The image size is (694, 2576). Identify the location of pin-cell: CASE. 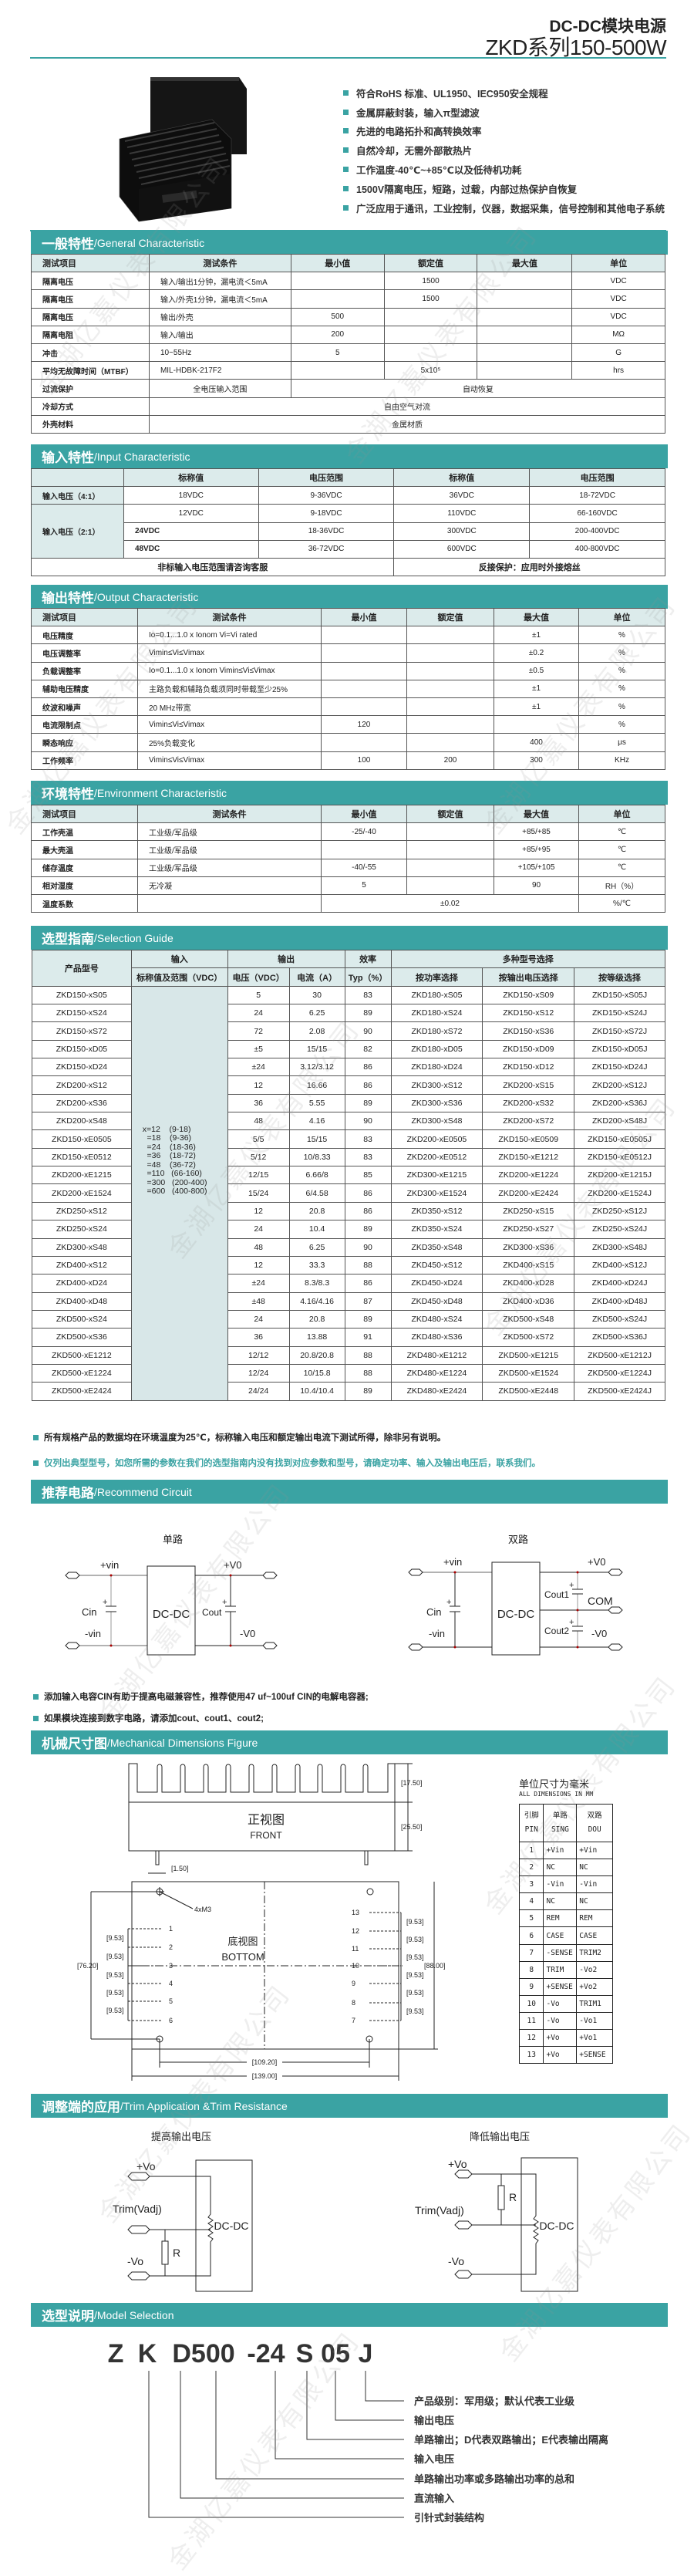
(560, 1936).